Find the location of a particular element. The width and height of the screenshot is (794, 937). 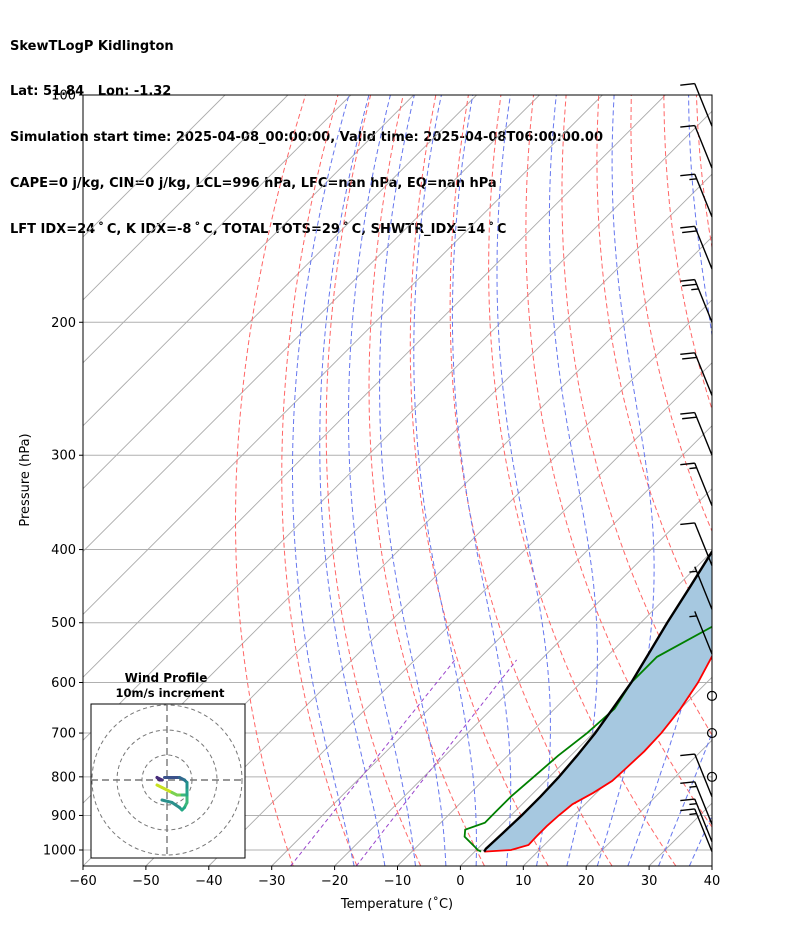

y-tick-label: 200 is located at coordinates (63, 323).